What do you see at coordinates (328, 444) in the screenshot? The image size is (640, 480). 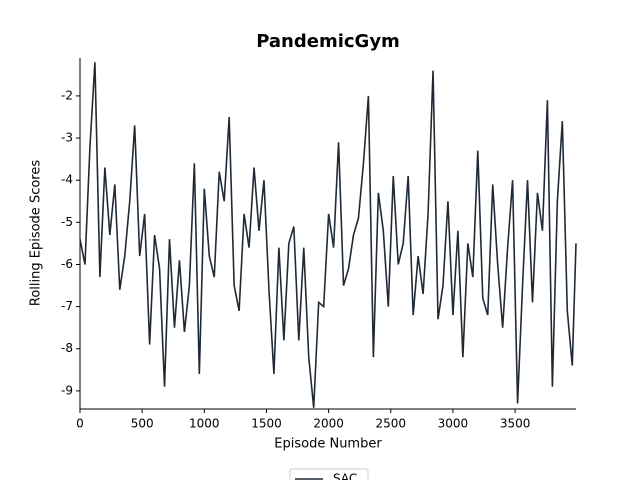 I see `x-axis-label: Episode Number` at bounding box center [328, 444].